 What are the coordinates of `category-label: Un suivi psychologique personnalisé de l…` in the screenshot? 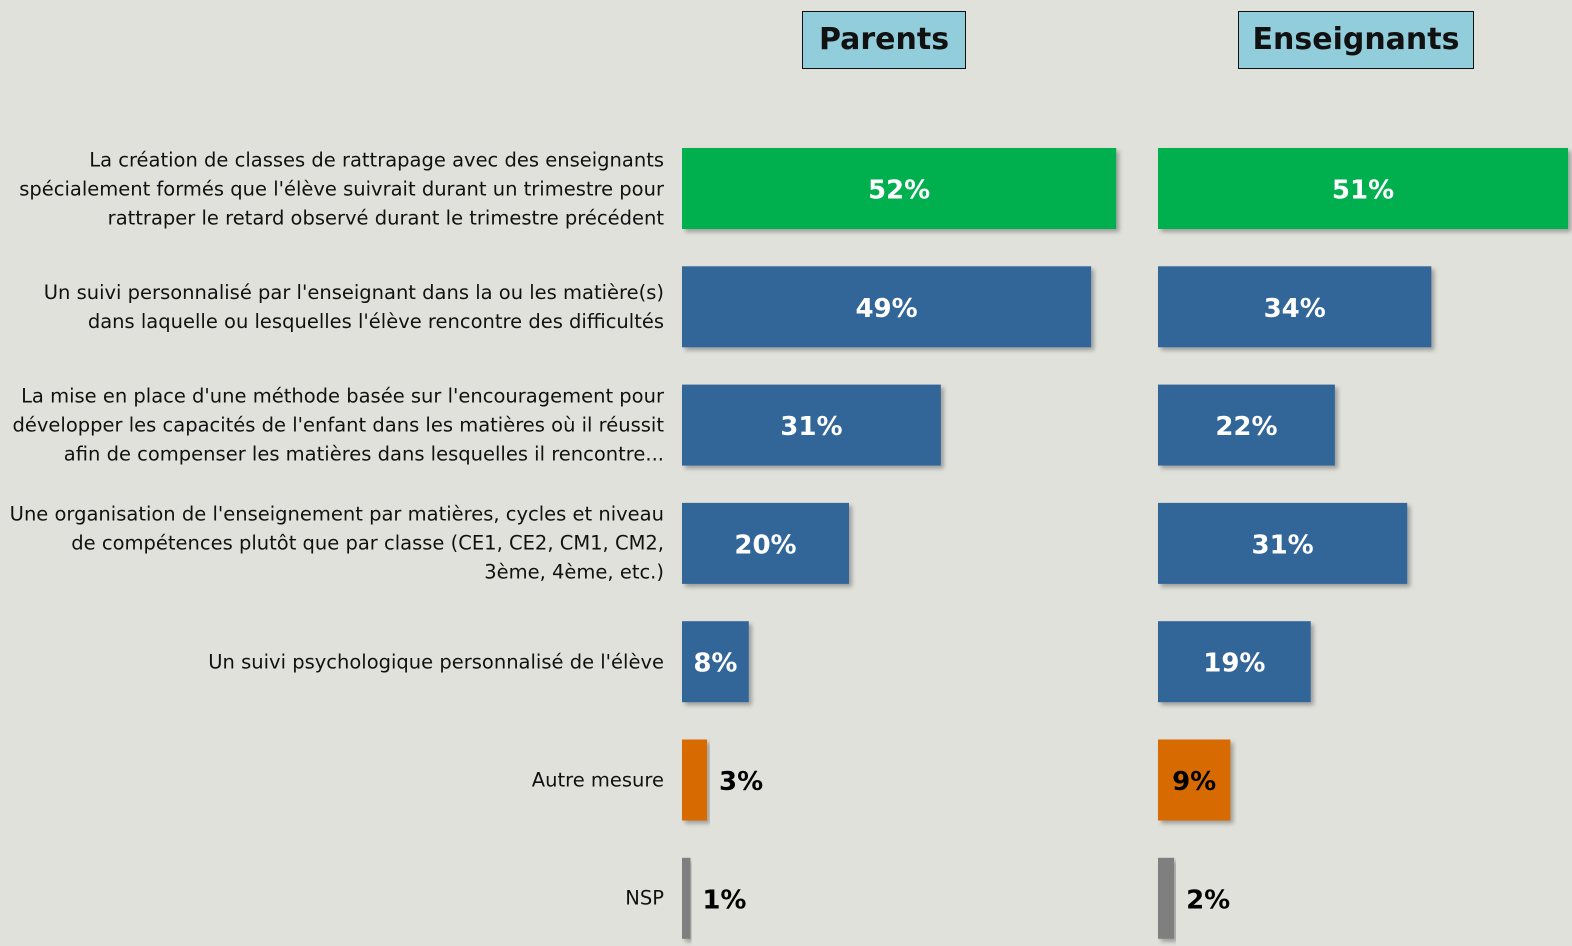 It's located at (436, 662).